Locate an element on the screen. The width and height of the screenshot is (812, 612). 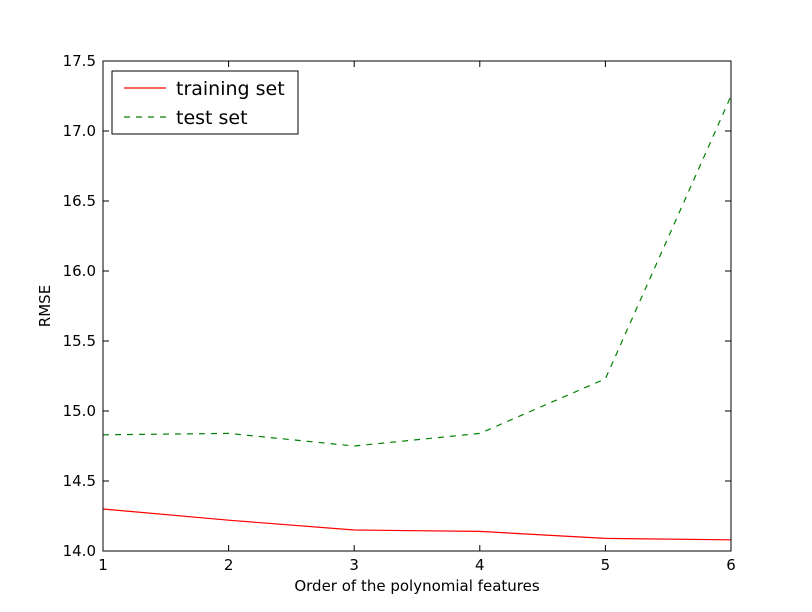
legend-label-2: test set is located at coordinates (212, 118).